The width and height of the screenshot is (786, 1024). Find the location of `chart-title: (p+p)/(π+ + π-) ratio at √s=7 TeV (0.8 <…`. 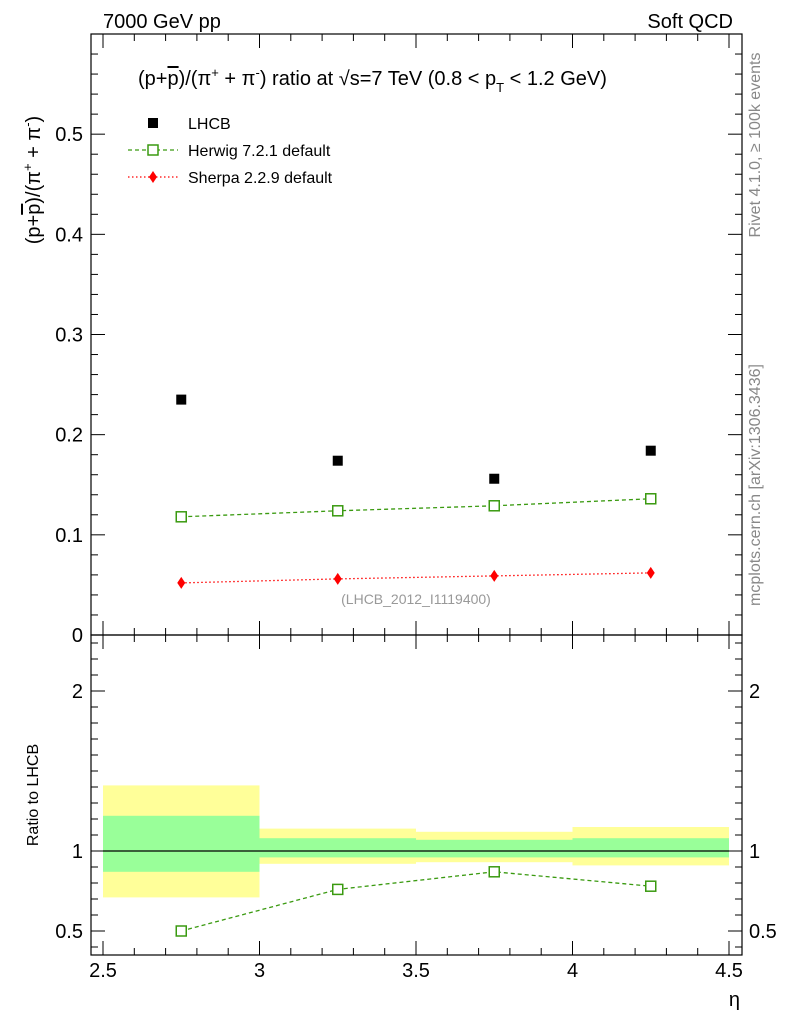

chart-title: (p+p)/(π+ + π-) ratio at √s=7 TeV (0.8 <… is located at coordinates (372, 80).